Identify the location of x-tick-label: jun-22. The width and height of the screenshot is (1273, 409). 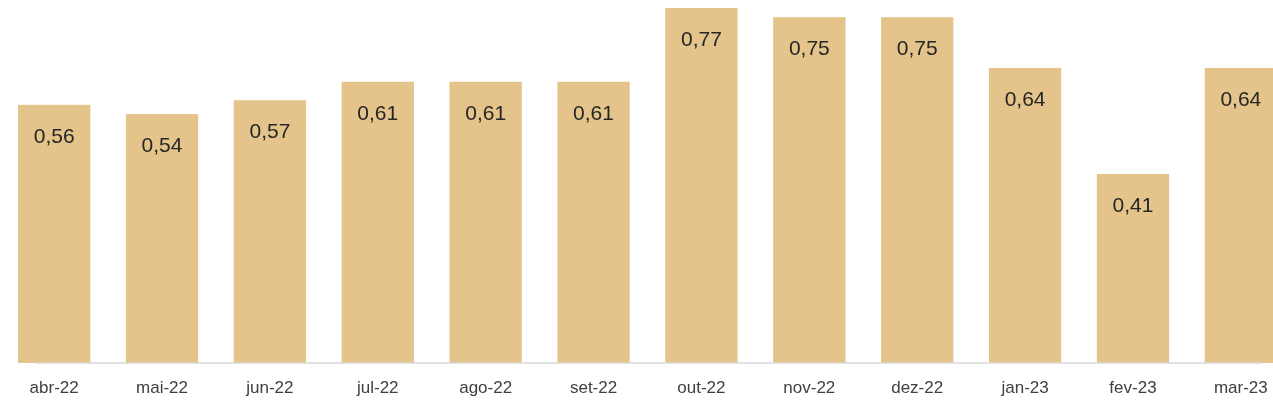
(269, 387).